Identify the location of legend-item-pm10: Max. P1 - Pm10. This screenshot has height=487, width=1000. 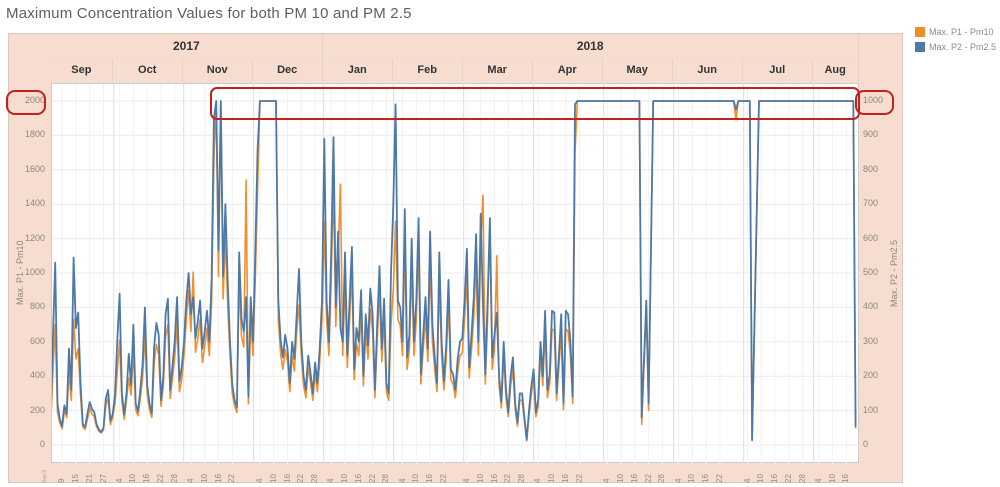
(955, 32).